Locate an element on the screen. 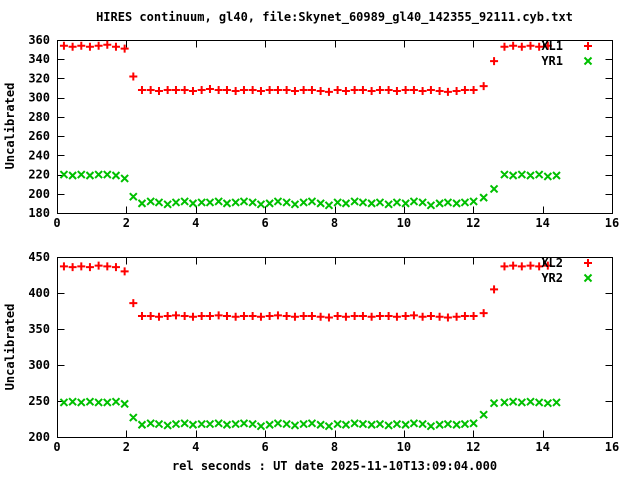 Image resolution: width=640 pixels, height=480 pixels. y-tick-label: 350 is located at coordinates (39, 329).